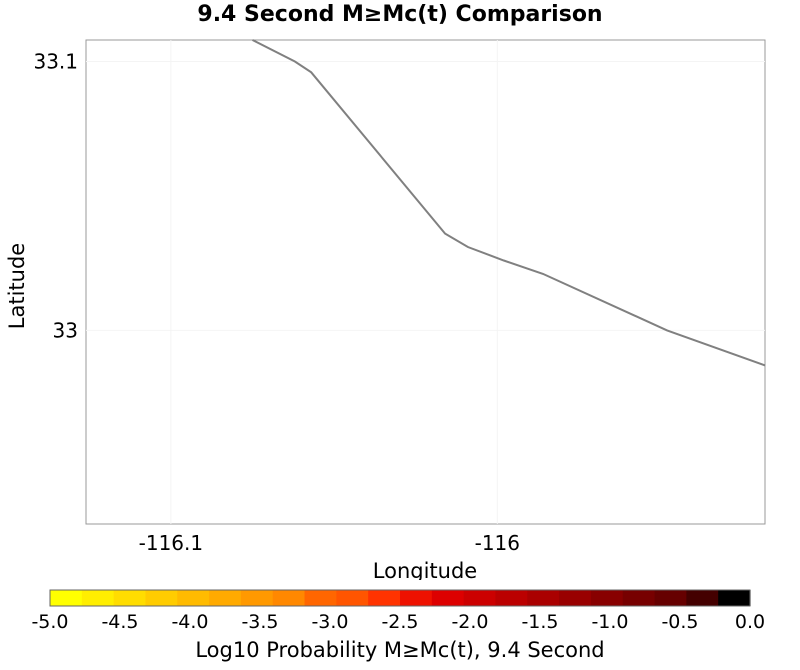  I want to click on colorbar-frame, so click(400, 598).